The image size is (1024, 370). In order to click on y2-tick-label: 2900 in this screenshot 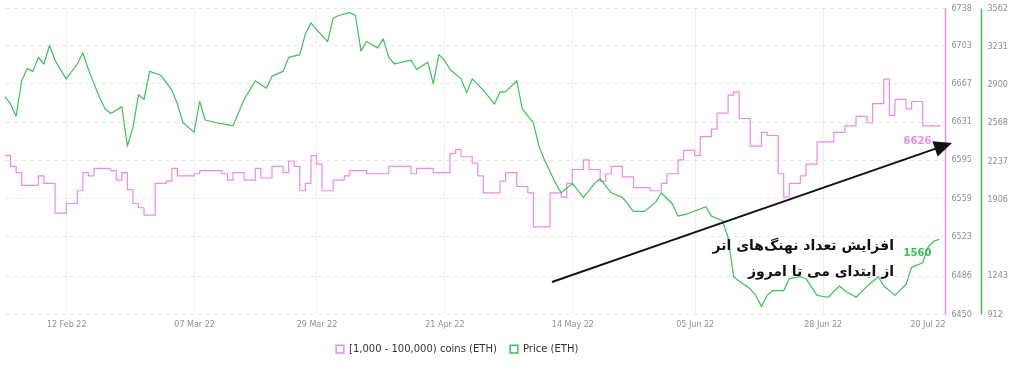, I will do `click(997, 84)`.